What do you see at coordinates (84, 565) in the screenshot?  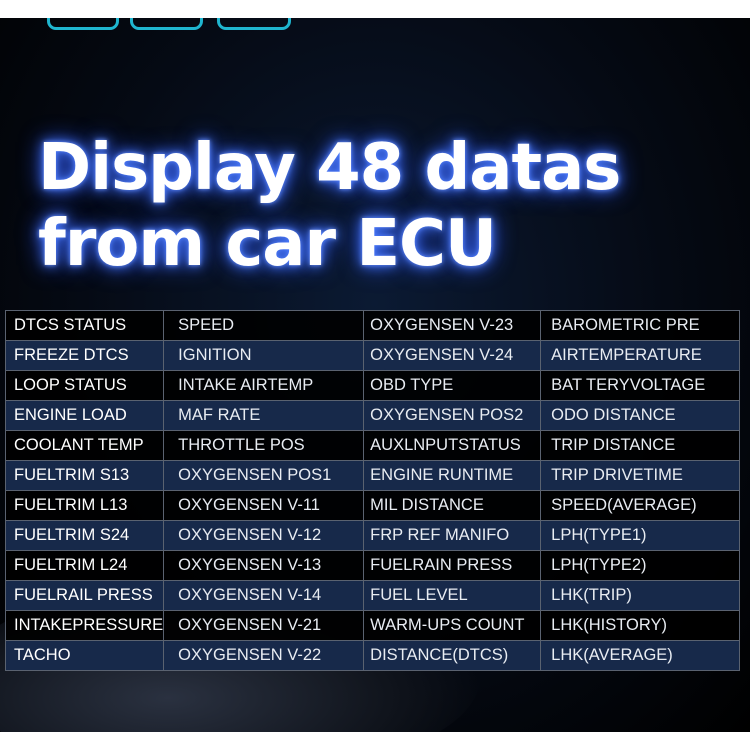 I see `table-cell: FUELTRIM L24` at bounding box center [84, 565].